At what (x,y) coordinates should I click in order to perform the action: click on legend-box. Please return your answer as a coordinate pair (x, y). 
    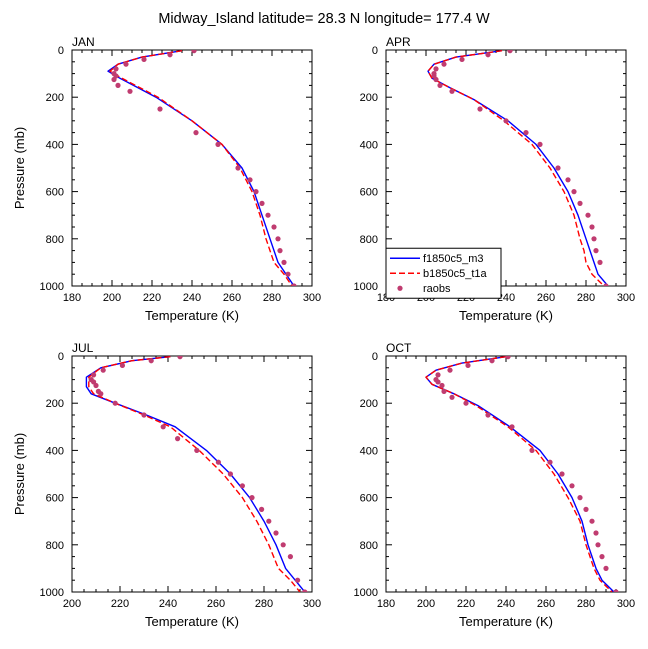
    Looking at the image, I should click on (443, 273).